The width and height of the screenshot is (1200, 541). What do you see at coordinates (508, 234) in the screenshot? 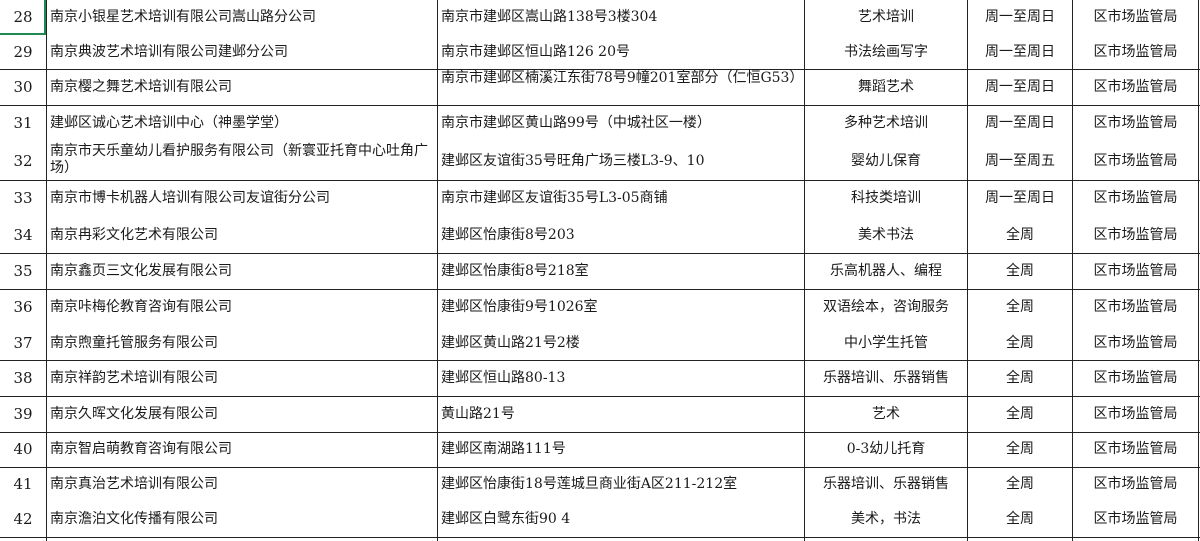
I see `address-cell: 建邺区怡康街8号203` at bounding box center [508, 234].